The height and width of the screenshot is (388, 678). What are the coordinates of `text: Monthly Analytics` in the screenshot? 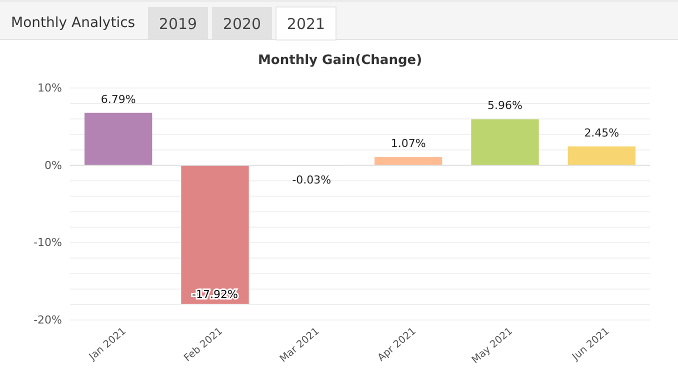 It's located at (73, 23).